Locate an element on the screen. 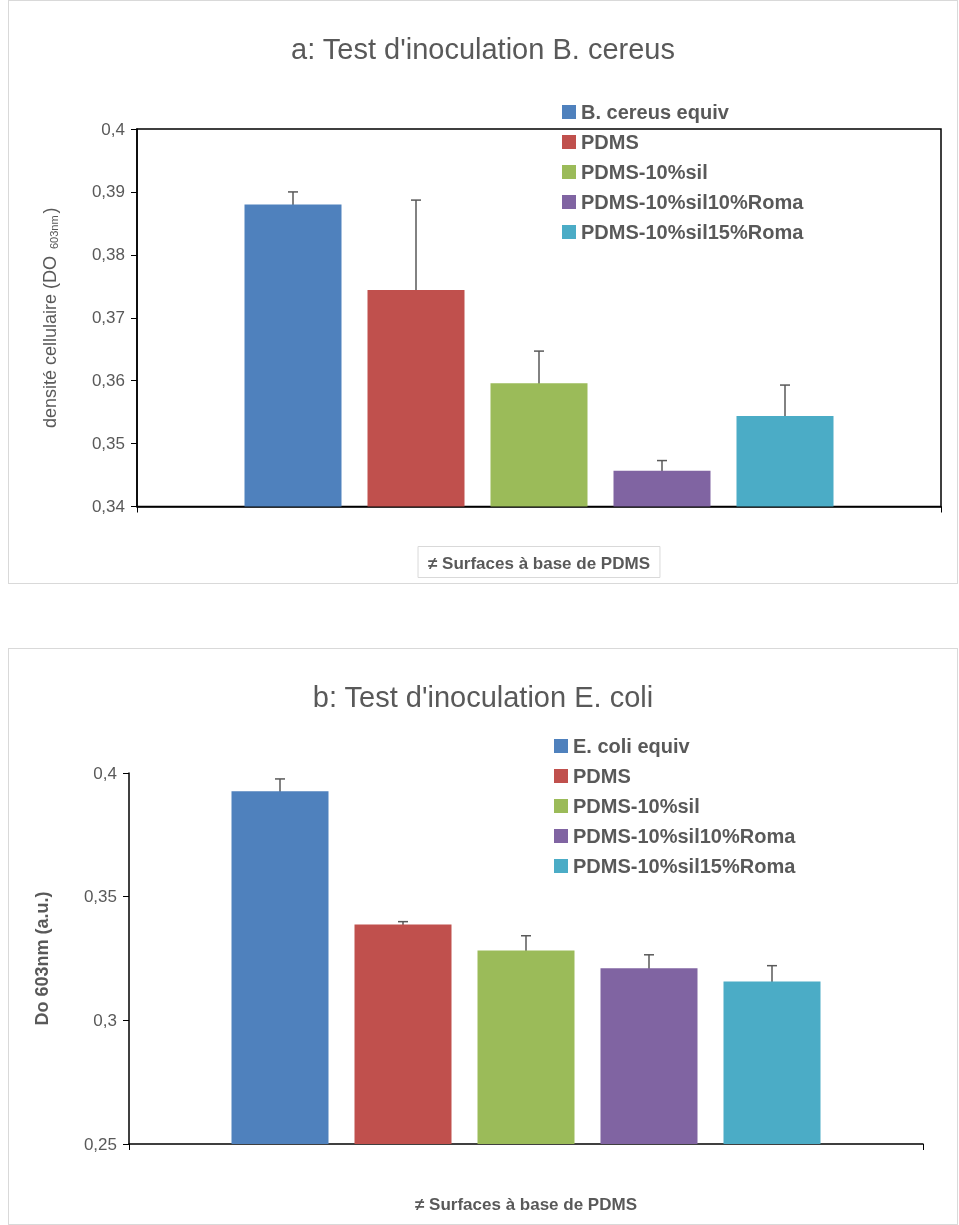 This screenshot has height=1225, width=959. y-tick-label: 0,34 is located at coordinates (108, 506).